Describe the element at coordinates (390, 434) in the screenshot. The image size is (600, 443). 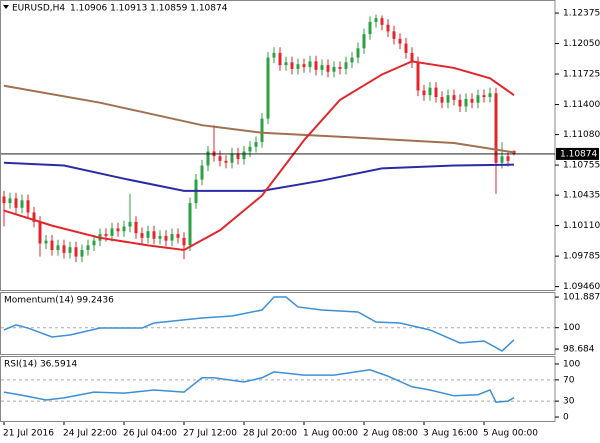
I see `x-tick-label: 2 Aug 08:00` at that location.